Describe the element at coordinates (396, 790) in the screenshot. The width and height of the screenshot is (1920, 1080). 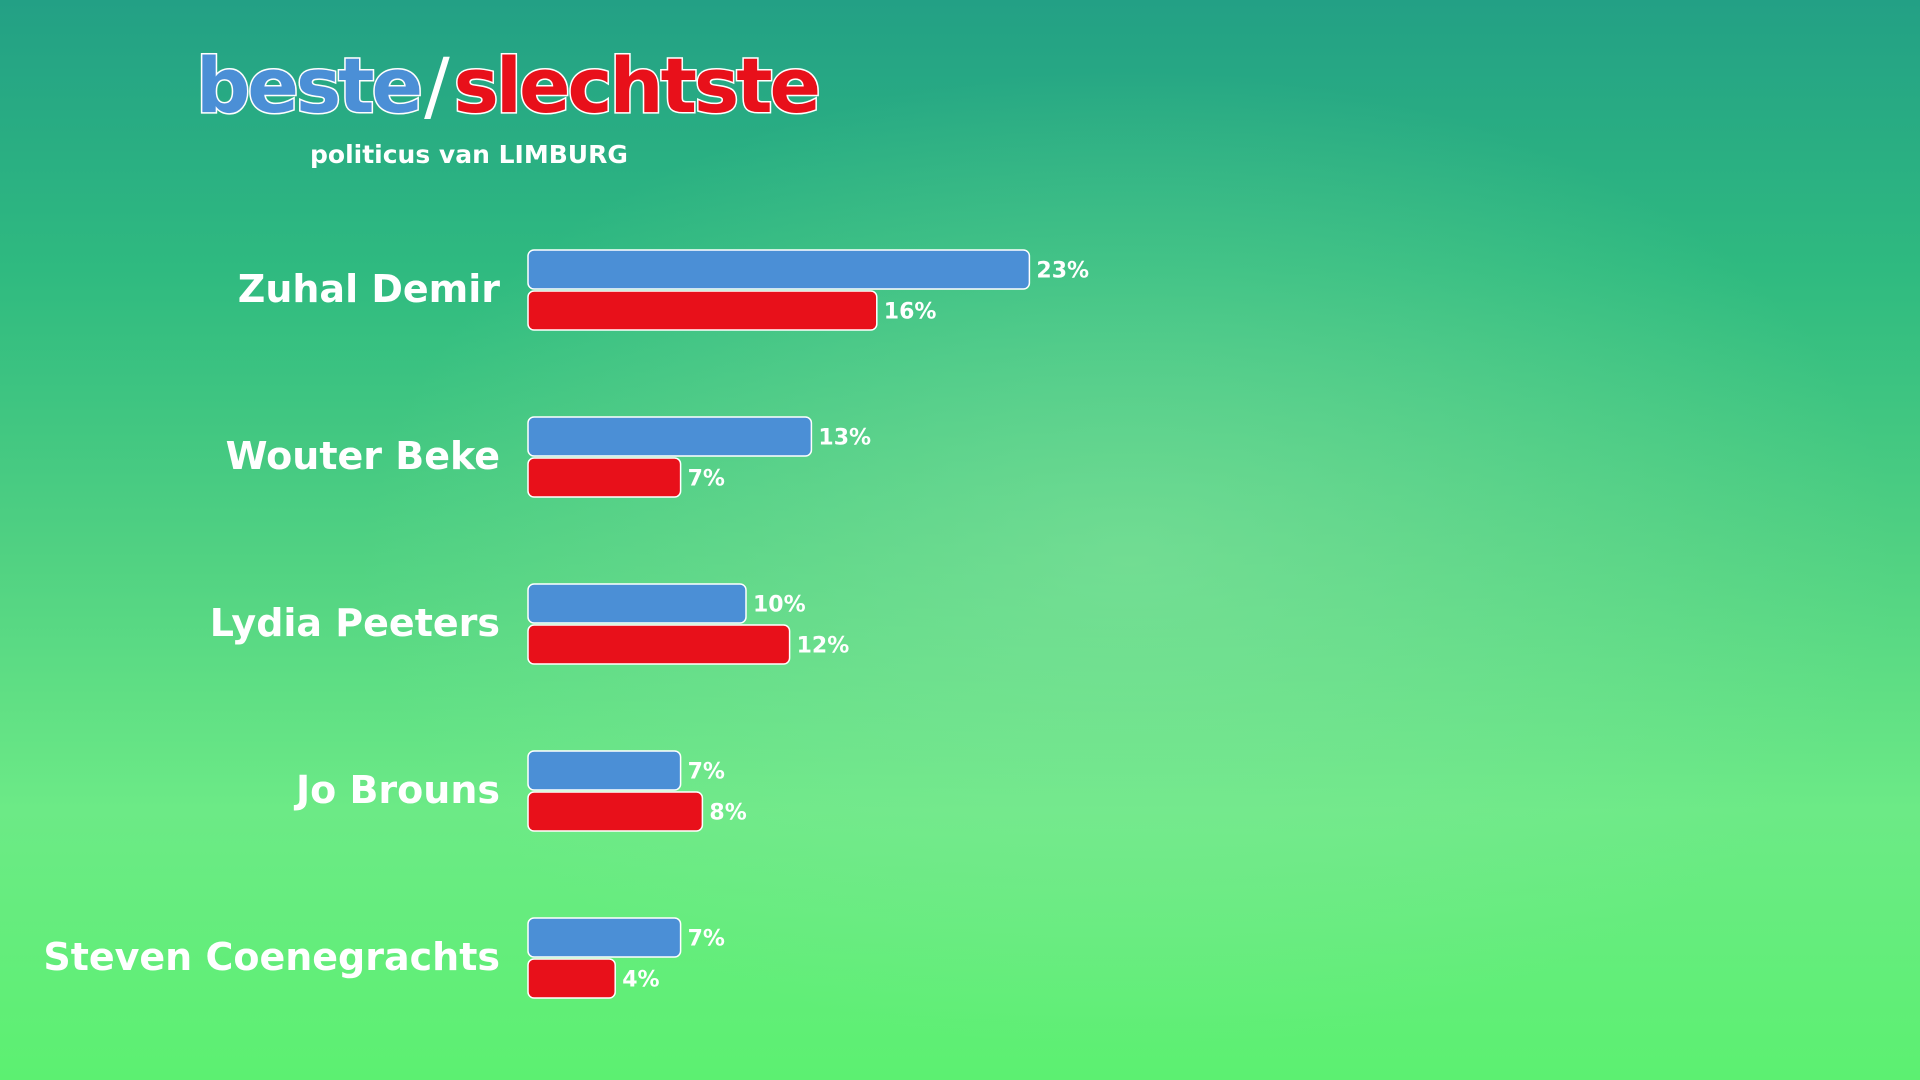
I see `category-label: Jo Brouns` at that location.